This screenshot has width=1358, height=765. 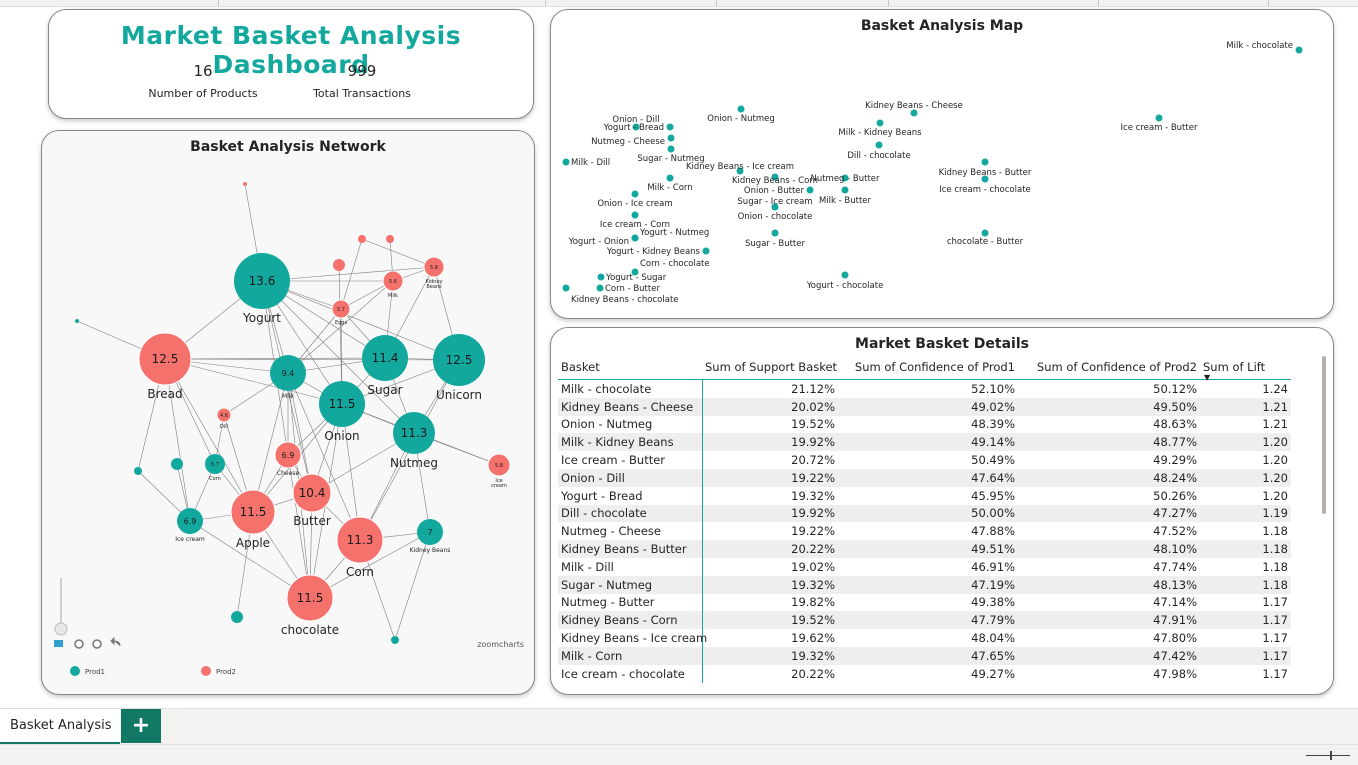 What do you see at coordinates (224, 418) in the screenshot?
I see `network-node: 4.6 Dill` at bounding box center [224, 418].